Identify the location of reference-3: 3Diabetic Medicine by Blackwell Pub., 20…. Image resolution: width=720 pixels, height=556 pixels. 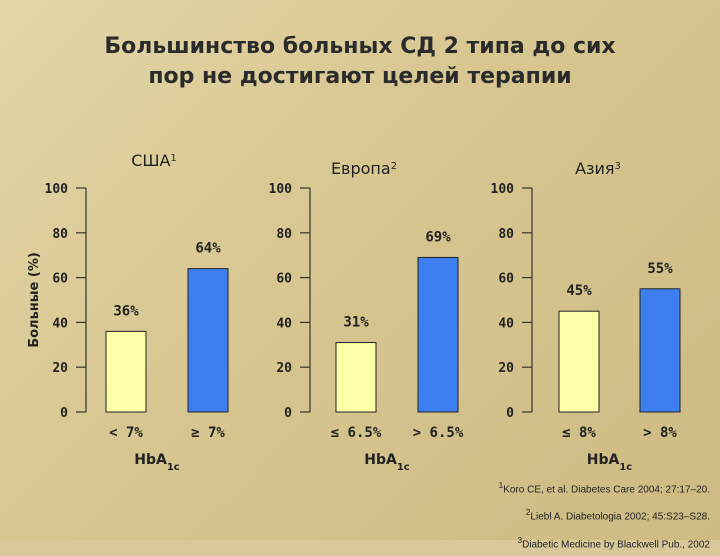
(613, 542).